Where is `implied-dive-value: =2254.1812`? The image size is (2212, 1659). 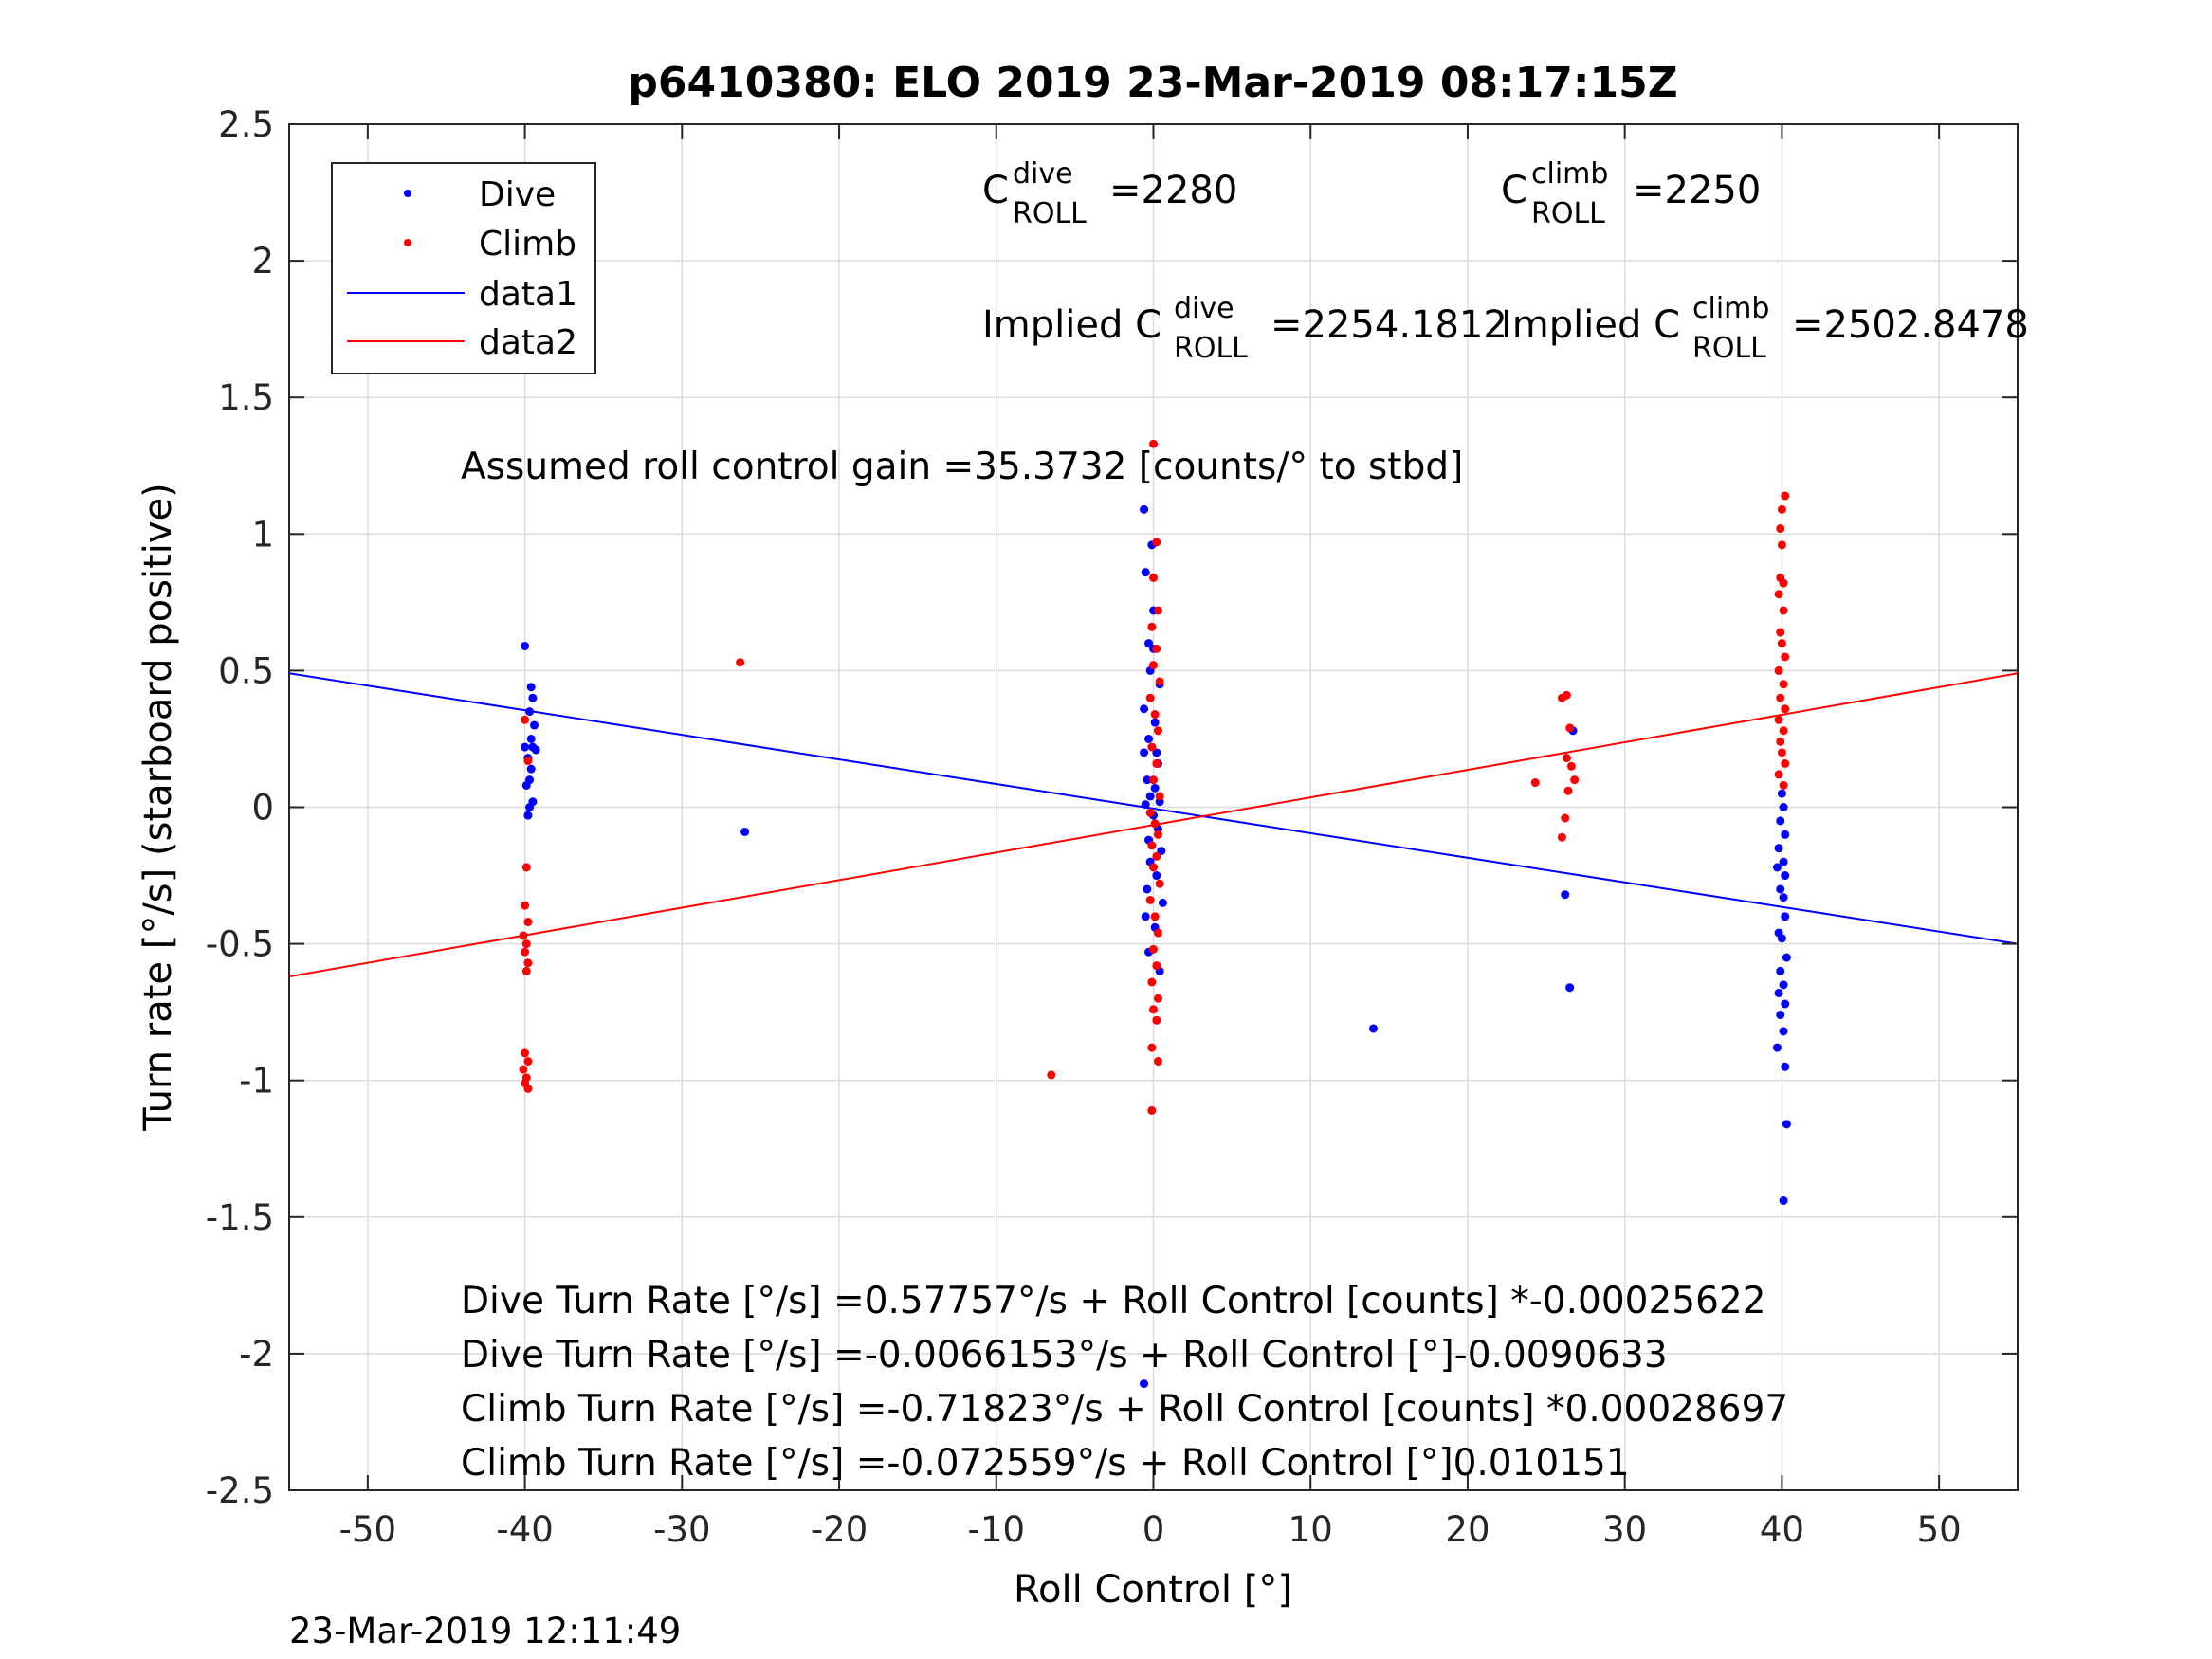 implied-dive-value: =2254.1812 is located at coordinates (1389, 325).